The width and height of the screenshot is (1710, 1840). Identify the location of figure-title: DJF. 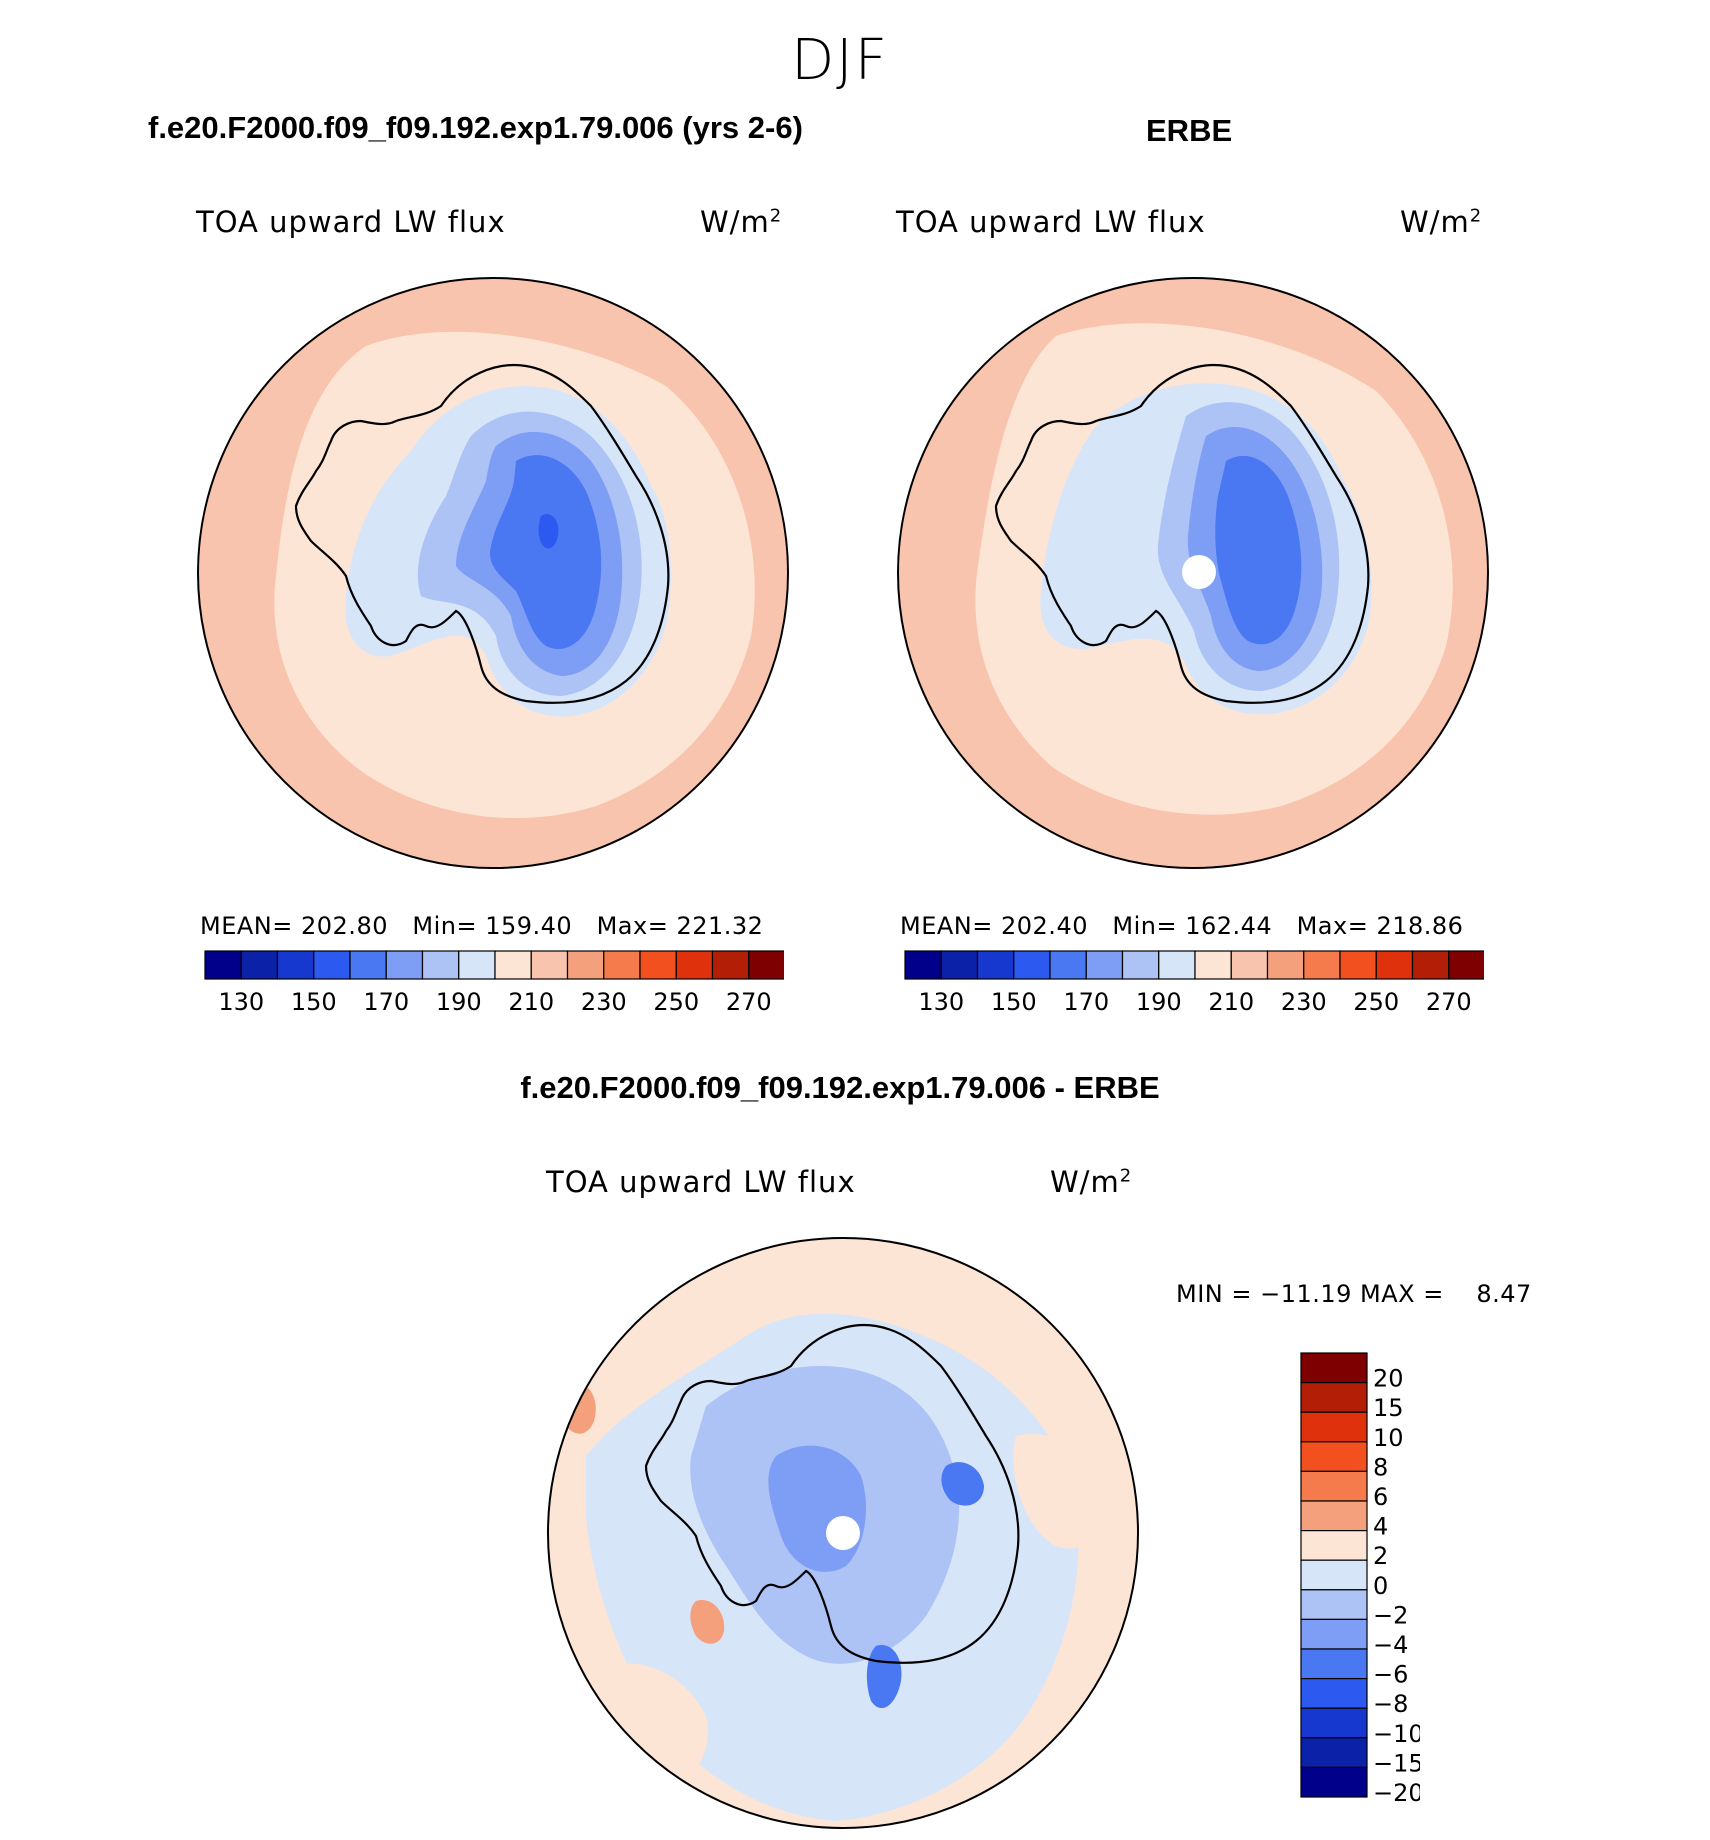
(840, 60).